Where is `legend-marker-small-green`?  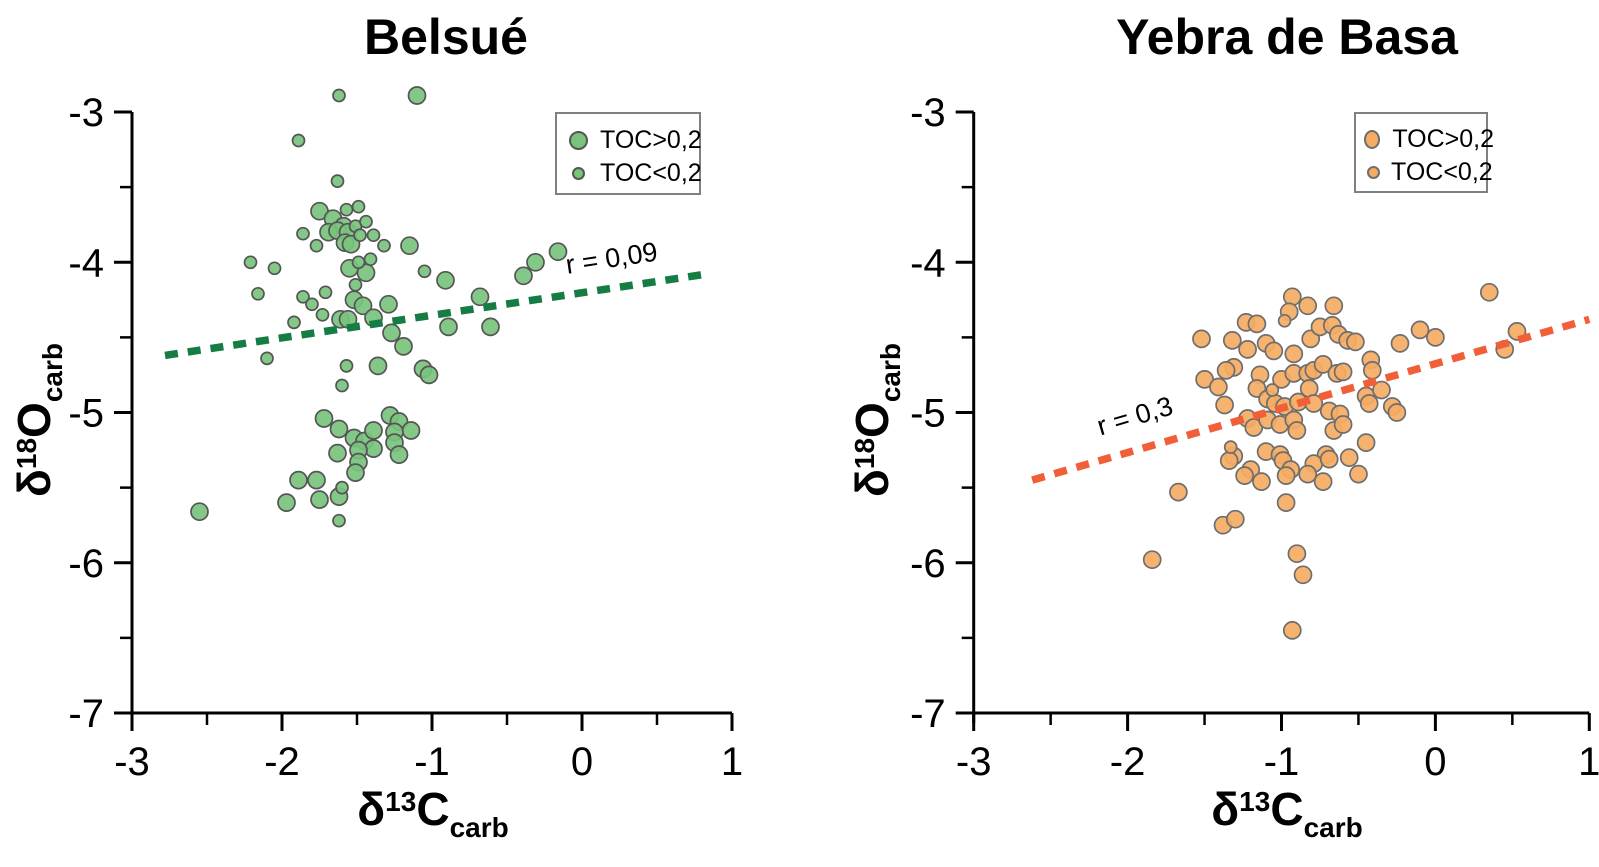
legend-marker-small-green is located at coordinates (578, 173).